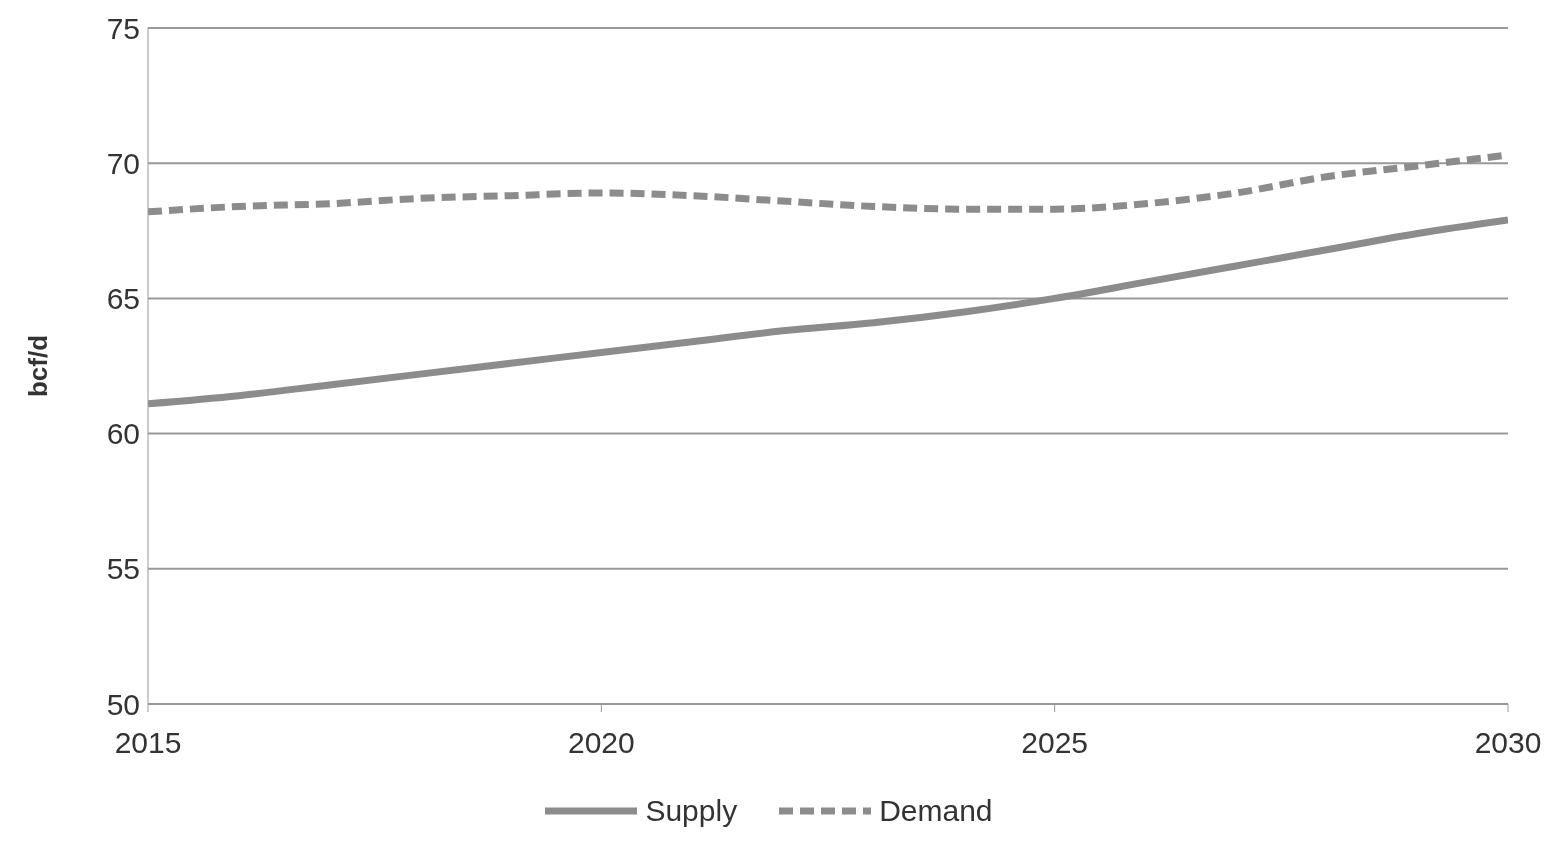  I want to click on legend-label: Supply, so click(691, 811).